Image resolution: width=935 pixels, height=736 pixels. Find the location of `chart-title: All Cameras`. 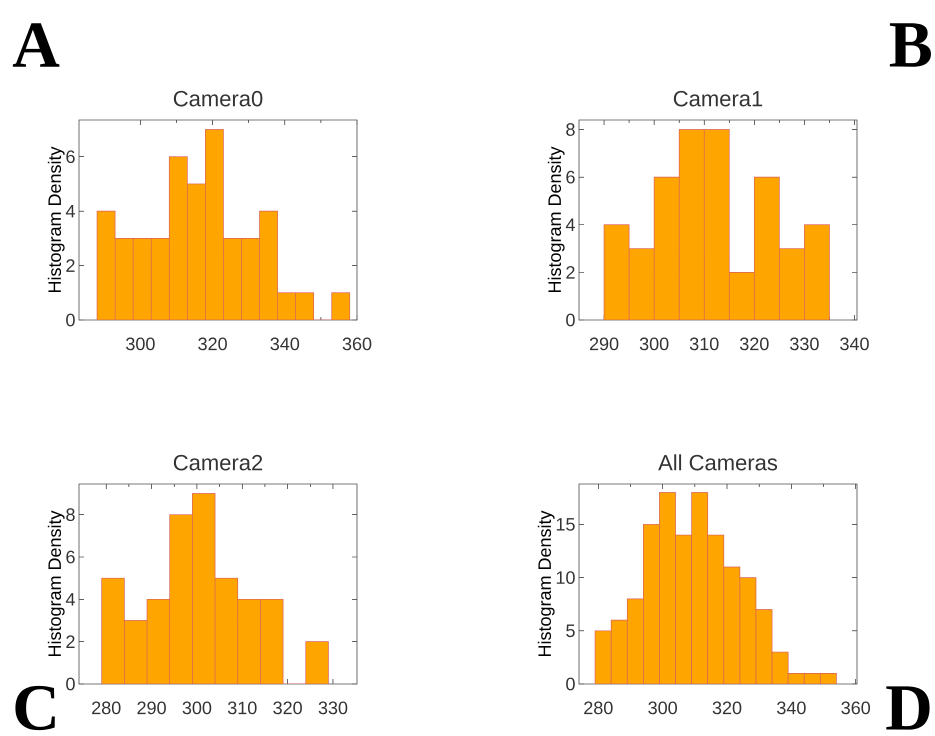

chart-title: All Cameras is located at coordinates (718, 462).